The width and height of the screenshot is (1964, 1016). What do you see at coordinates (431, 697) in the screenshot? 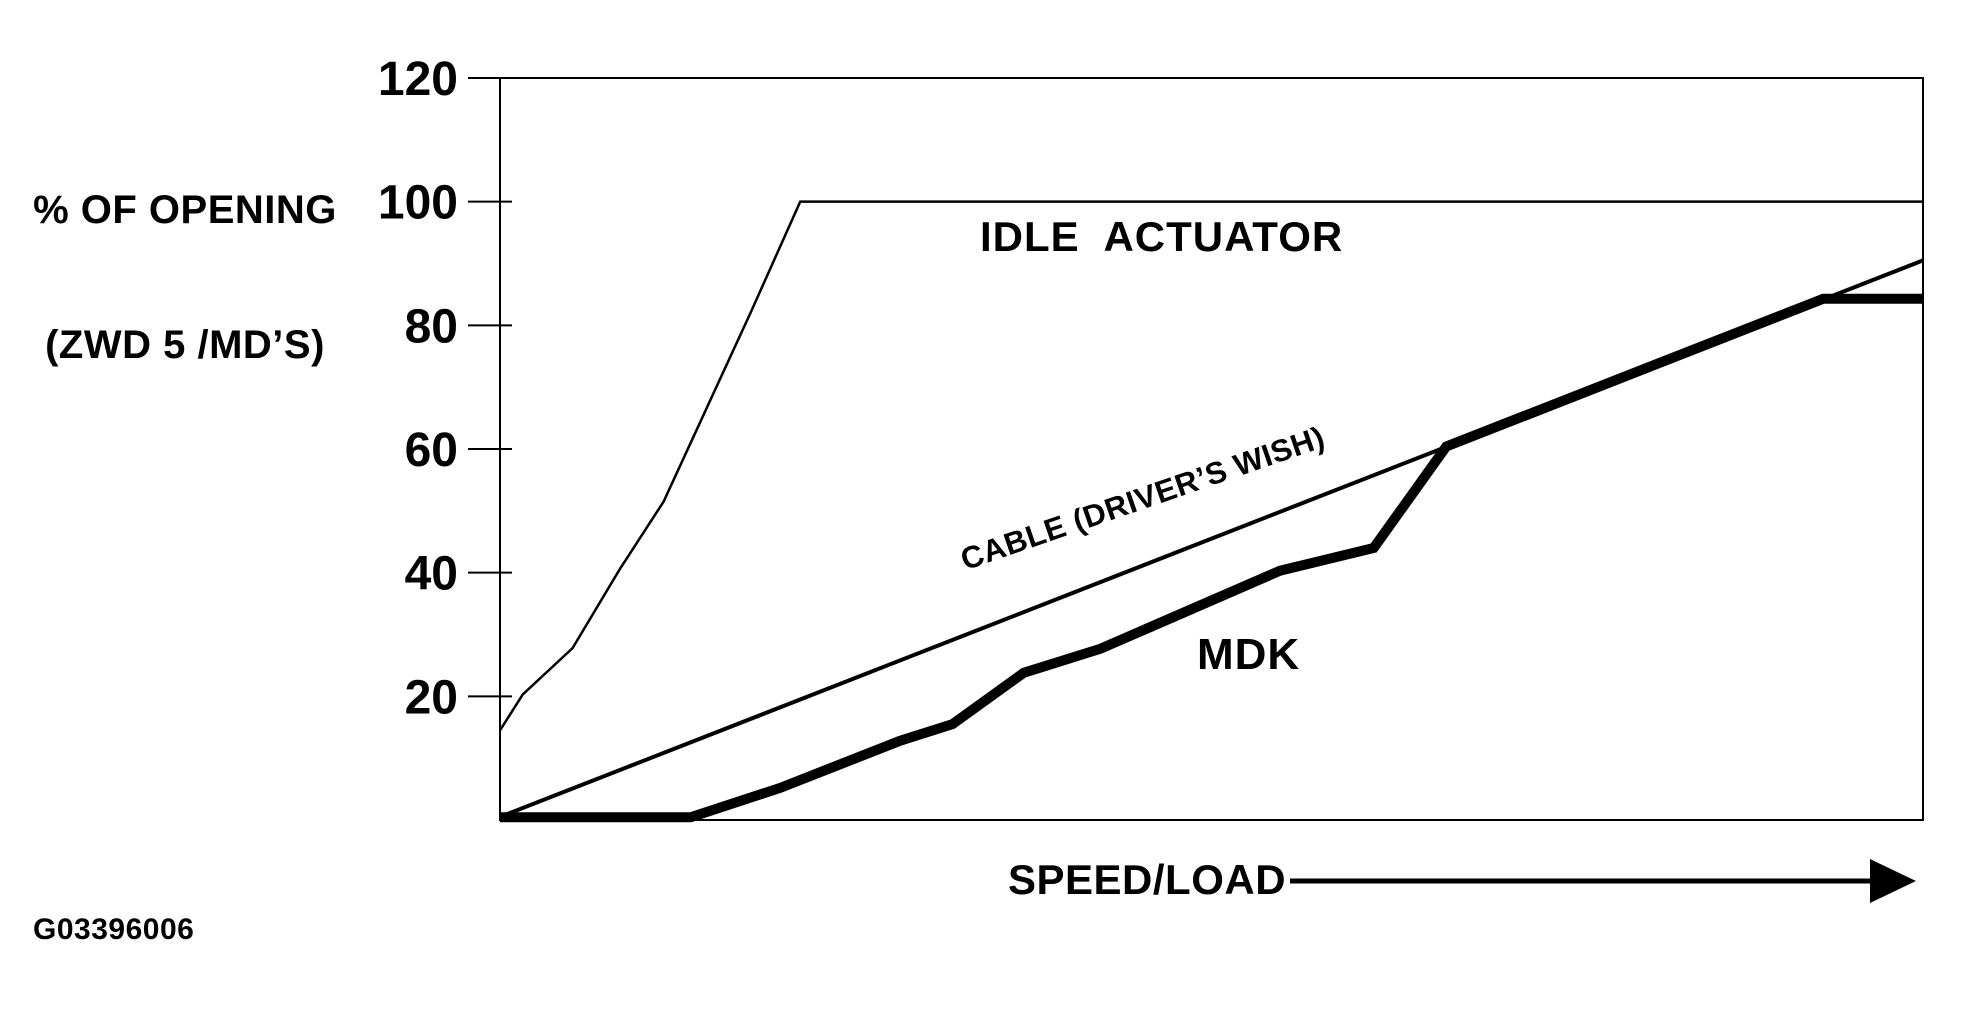
I see `y-axis-tick-label: 20` at bounding box center [431, 697].